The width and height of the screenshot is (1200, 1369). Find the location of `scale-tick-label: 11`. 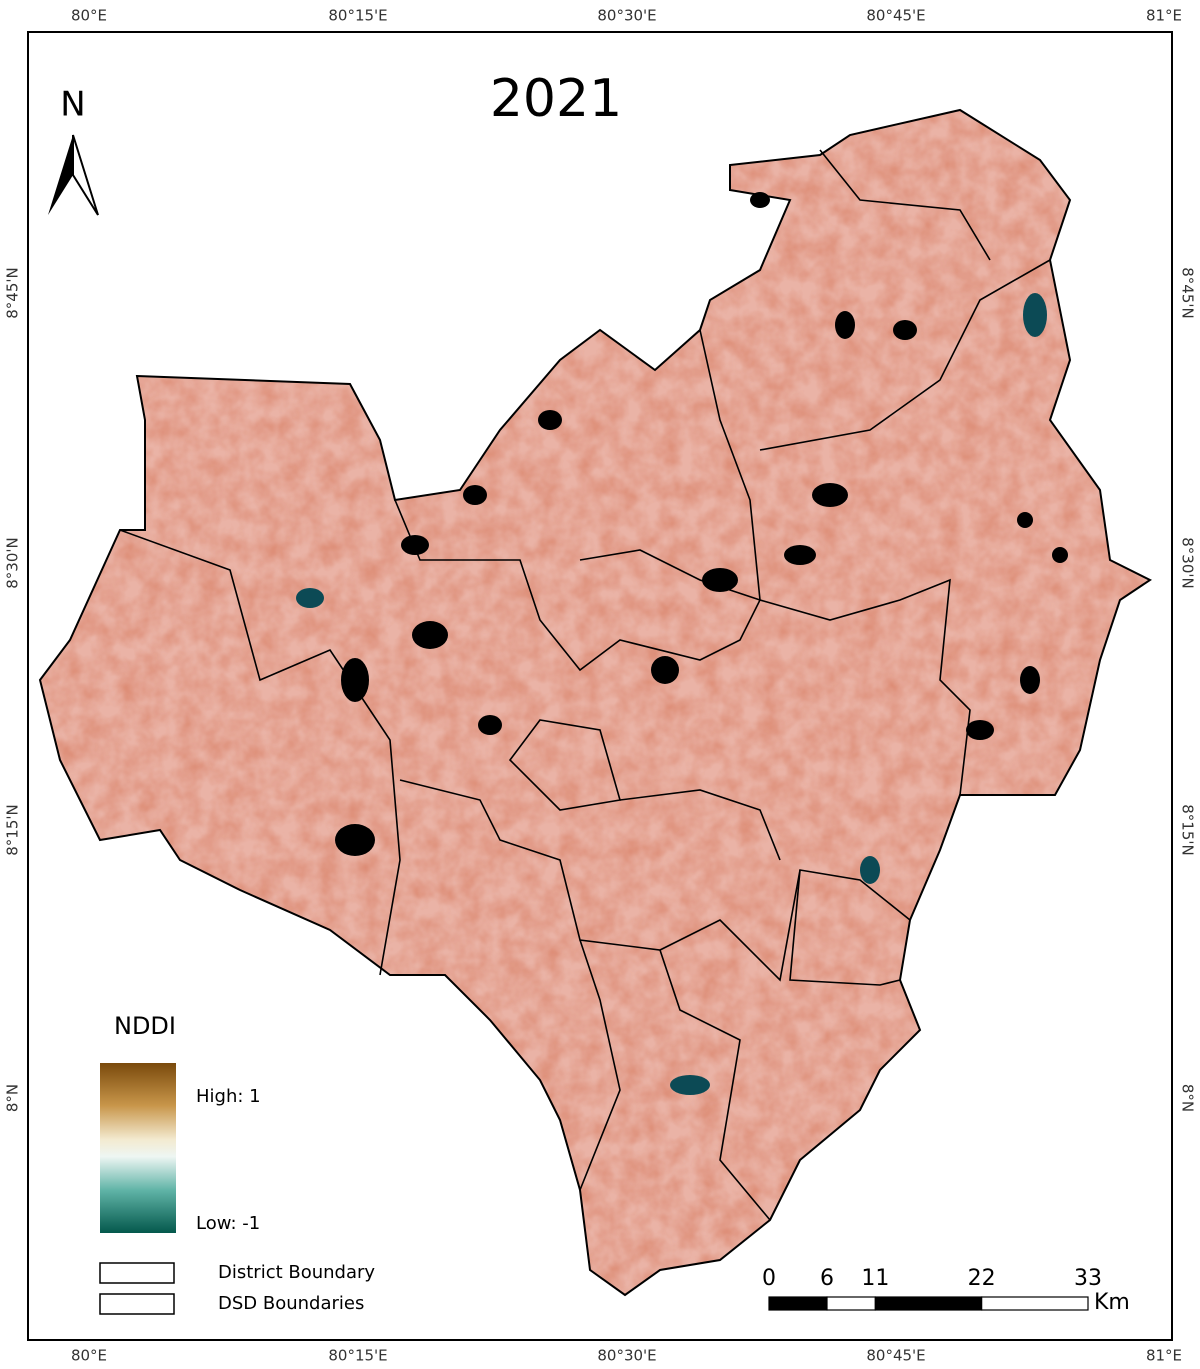

scale-tick-label: 11 is located at coordinates (875, 1278).